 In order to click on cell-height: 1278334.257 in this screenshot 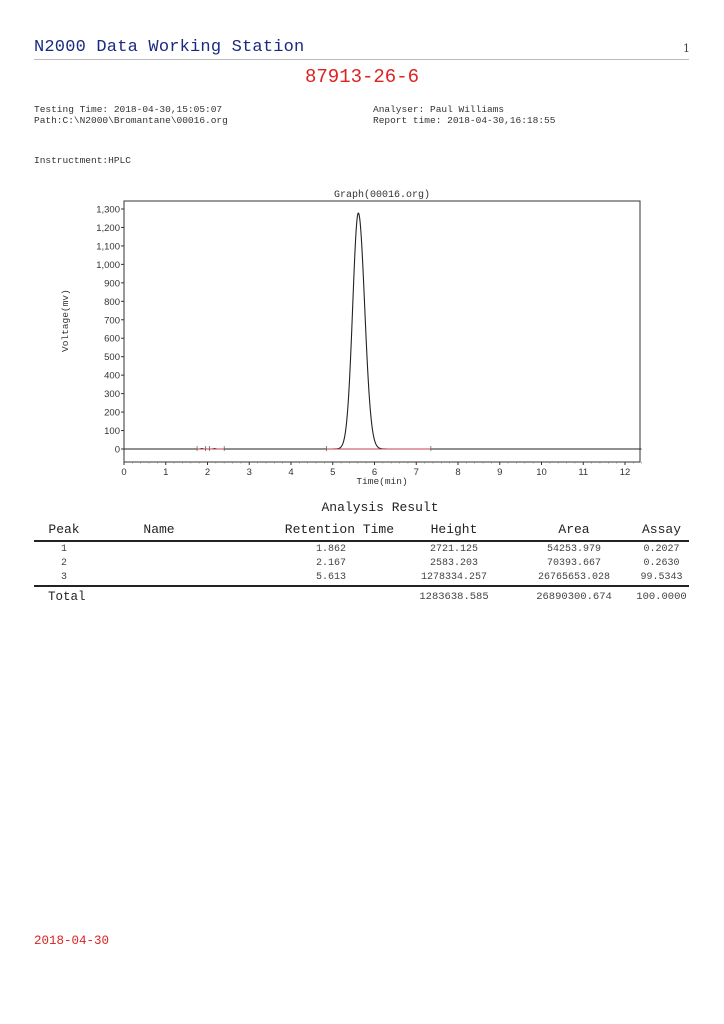, I will do `click(453, 577)`.